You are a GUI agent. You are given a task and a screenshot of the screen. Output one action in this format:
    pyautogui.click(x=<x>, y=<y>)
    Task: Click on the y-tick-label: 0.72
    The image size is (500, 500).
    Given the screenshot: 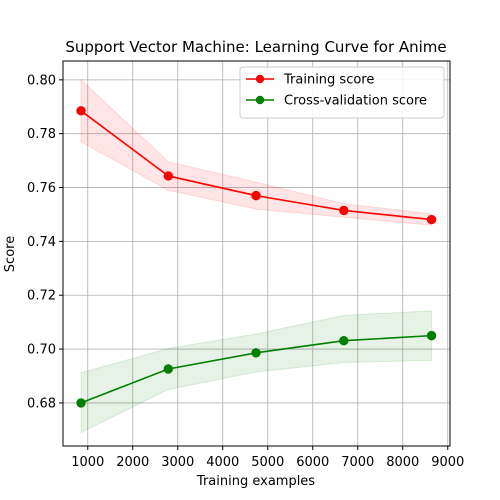 What is the action you would take?
    pyautogui.click(x=41, y=296)
    